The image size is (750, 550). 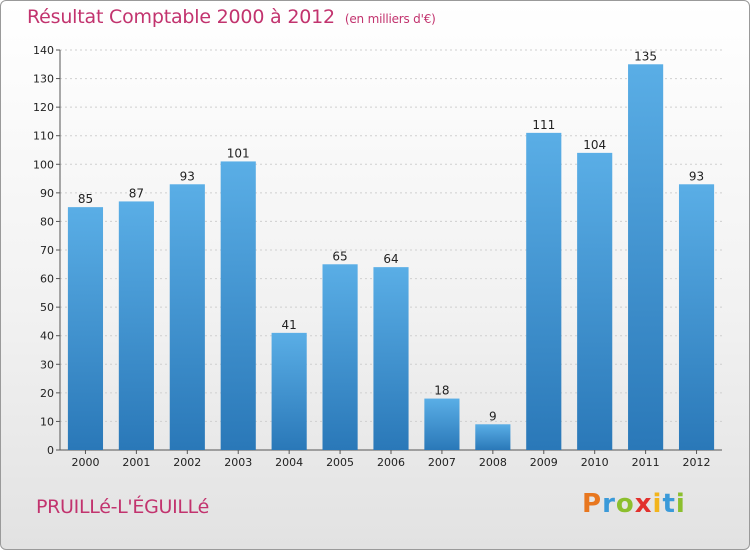 What do you see at coordinates (493, 462) in the screenshot?
I see `x-tick-label: 2008` at bounding box center [493, 462].